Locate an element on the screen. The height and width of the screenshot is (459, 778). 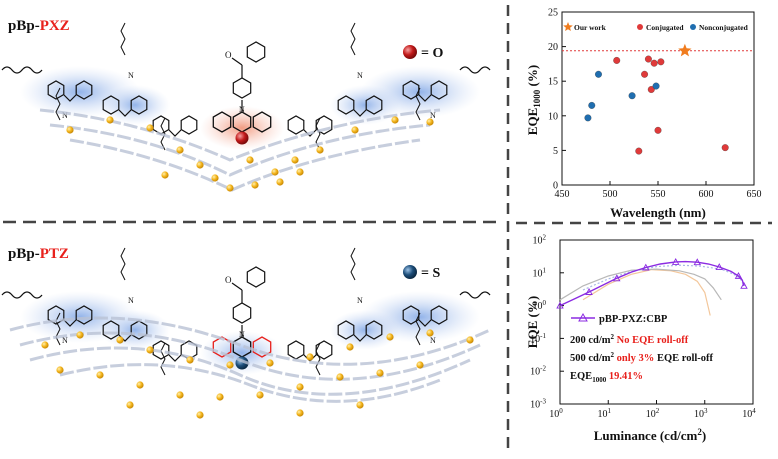
legend-series-name: pBP-PXZ:CBP is located at coordinates (633, 319).